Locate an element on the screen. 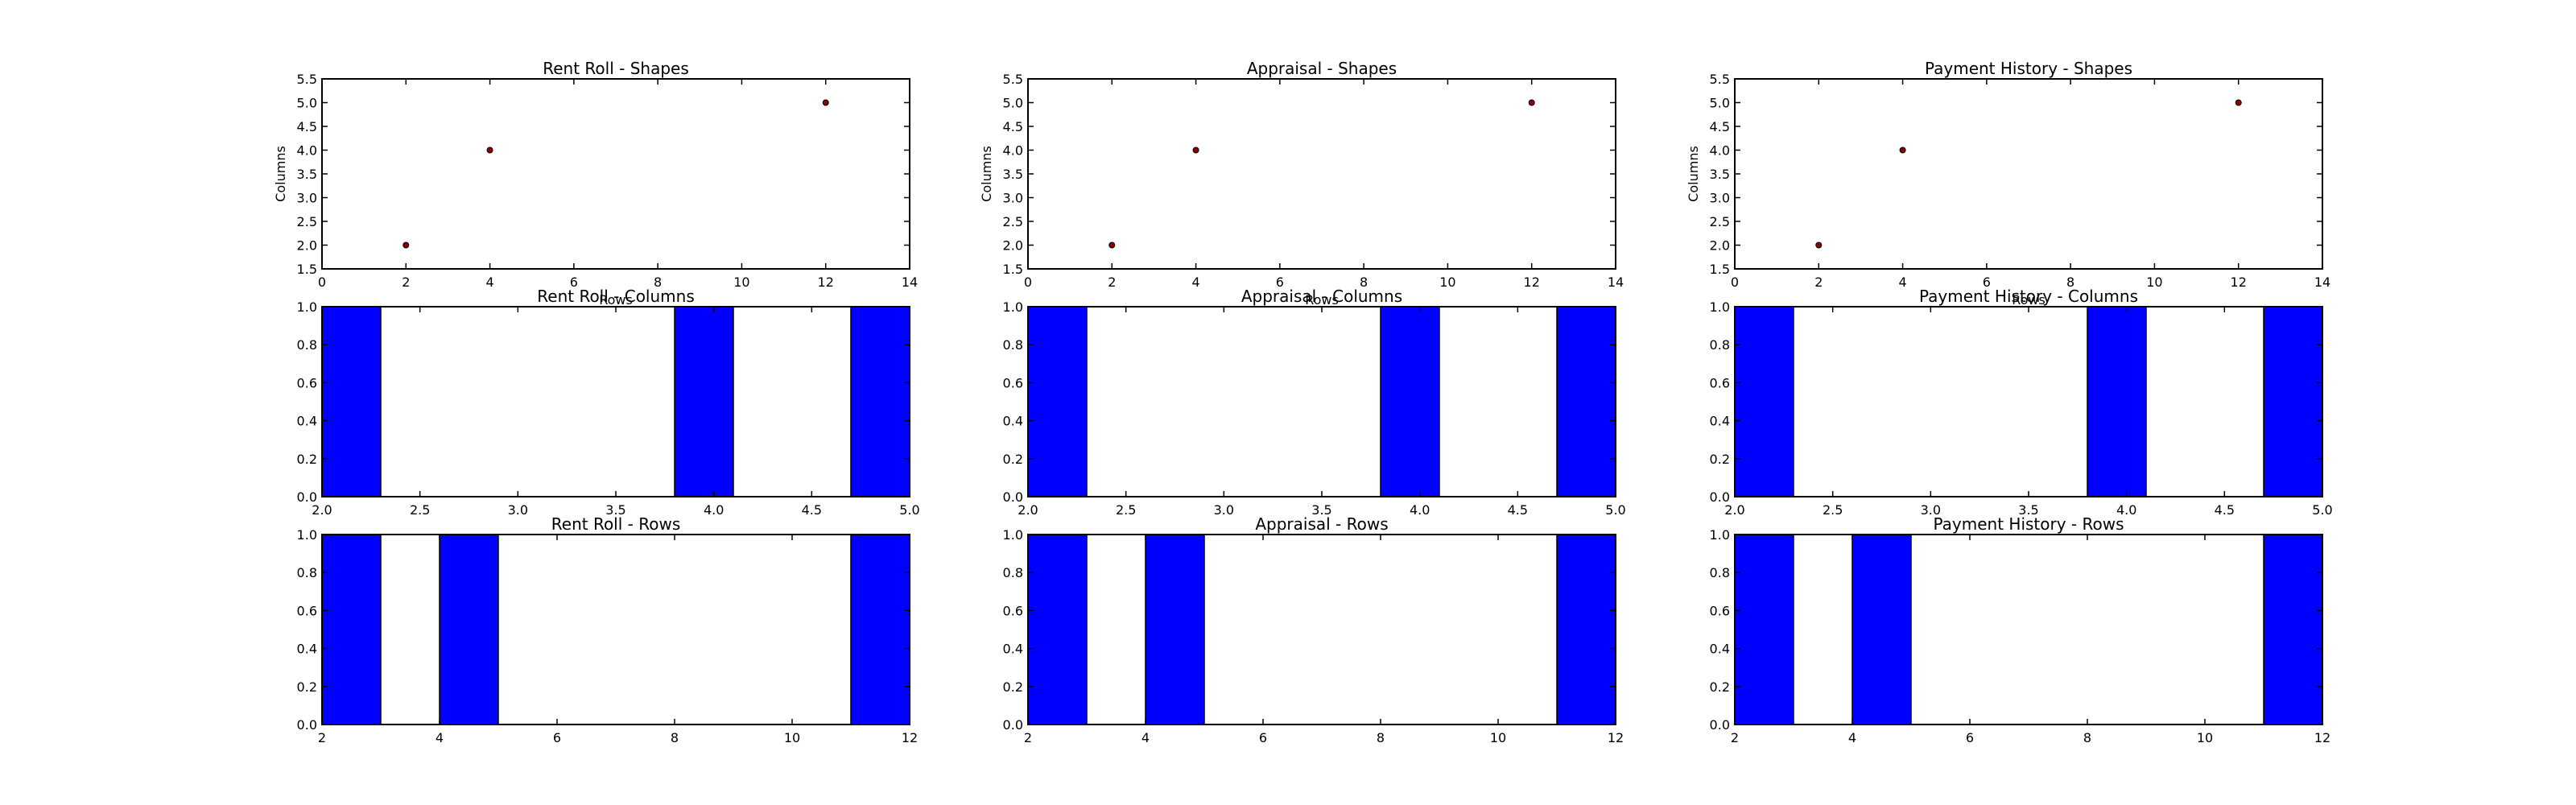 The image size is (2576, 805). x-tick-label: 2 is located at coordinates (406, 282).